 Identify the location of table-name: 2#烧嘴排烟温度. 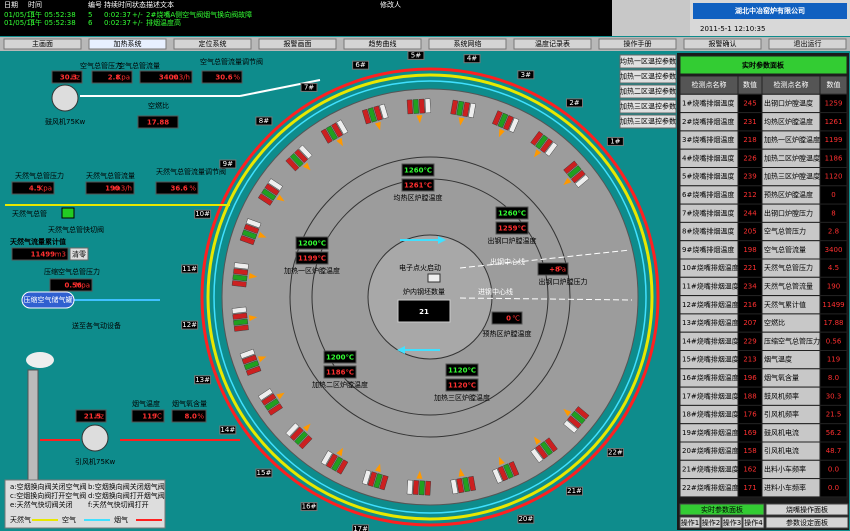
(708, 121).